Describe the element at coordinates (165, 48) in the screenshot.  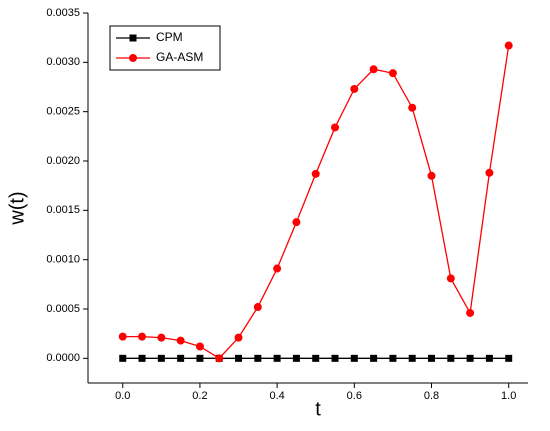
I see `legend-box` at that location.